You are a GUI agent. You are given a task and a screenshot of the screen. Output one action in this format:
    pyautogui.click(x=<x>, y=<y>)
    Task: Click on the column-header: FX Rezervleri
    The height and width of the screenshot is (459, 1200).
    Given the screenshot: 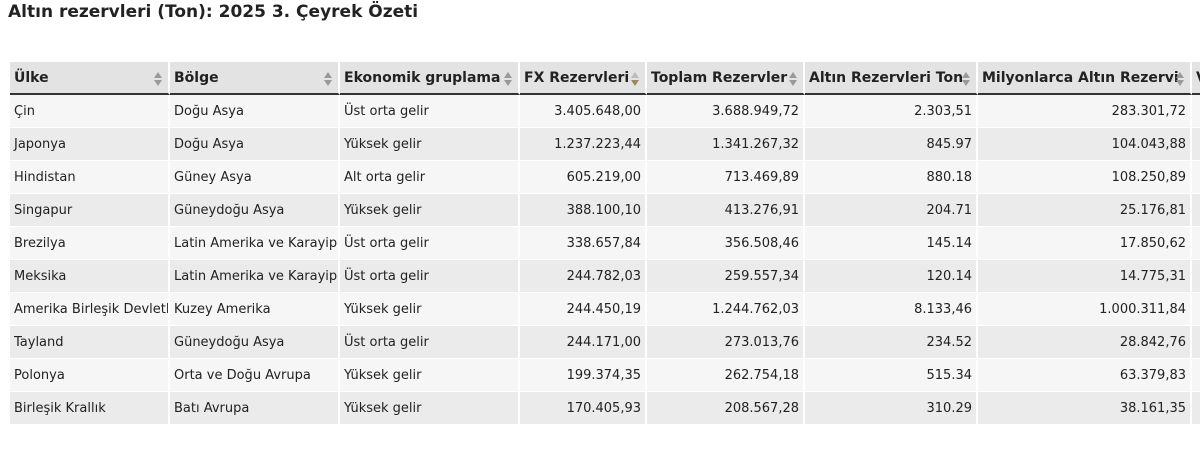 What is the action you would take?
    pyautogui.click(x=583, y=78)
    